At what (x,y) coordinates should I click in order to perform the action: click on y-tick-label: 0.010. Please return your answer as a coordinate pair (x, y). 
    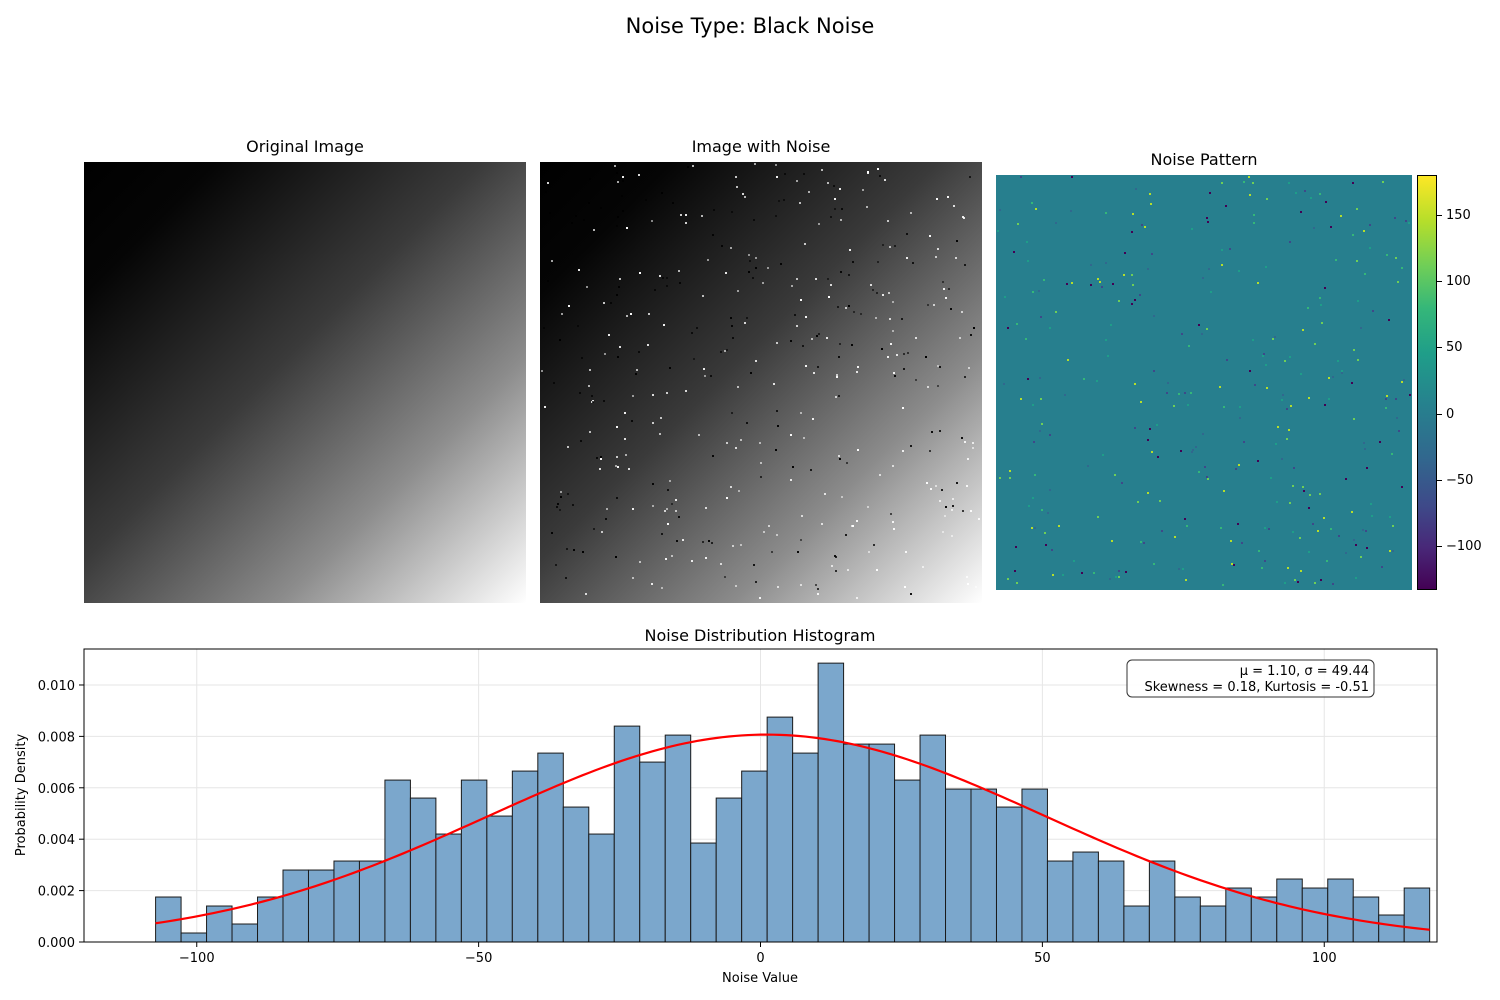
    Looking at the image, I should click on (56, 686).